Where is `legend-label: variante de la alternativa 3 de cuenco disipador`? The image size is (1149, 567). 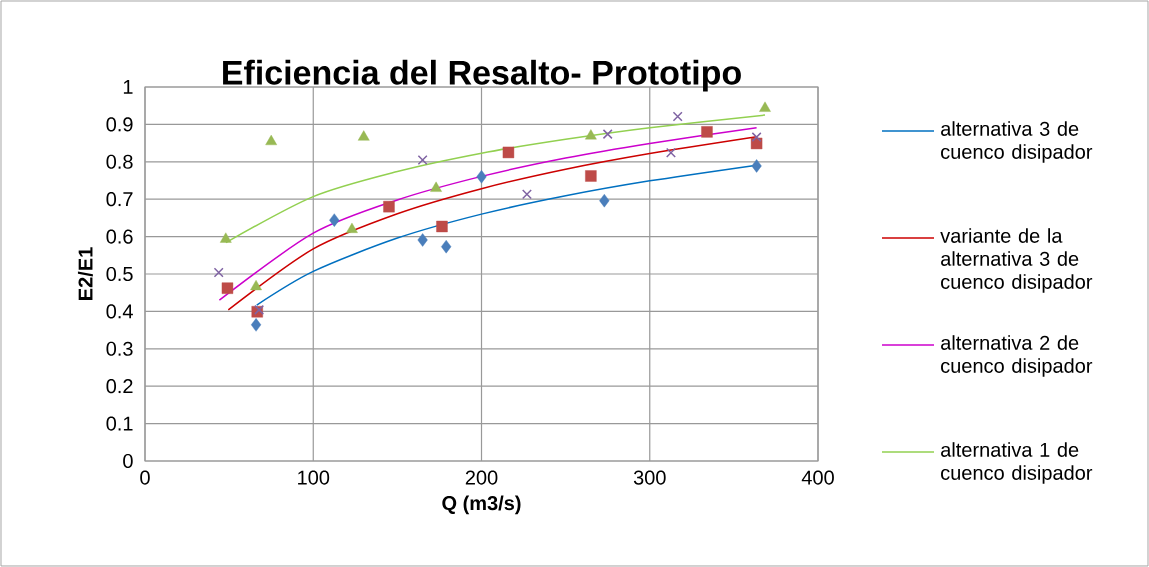 legend-label: variante de la alternativa 3 de cuenco disipador is located at coordinates (1016, 260).